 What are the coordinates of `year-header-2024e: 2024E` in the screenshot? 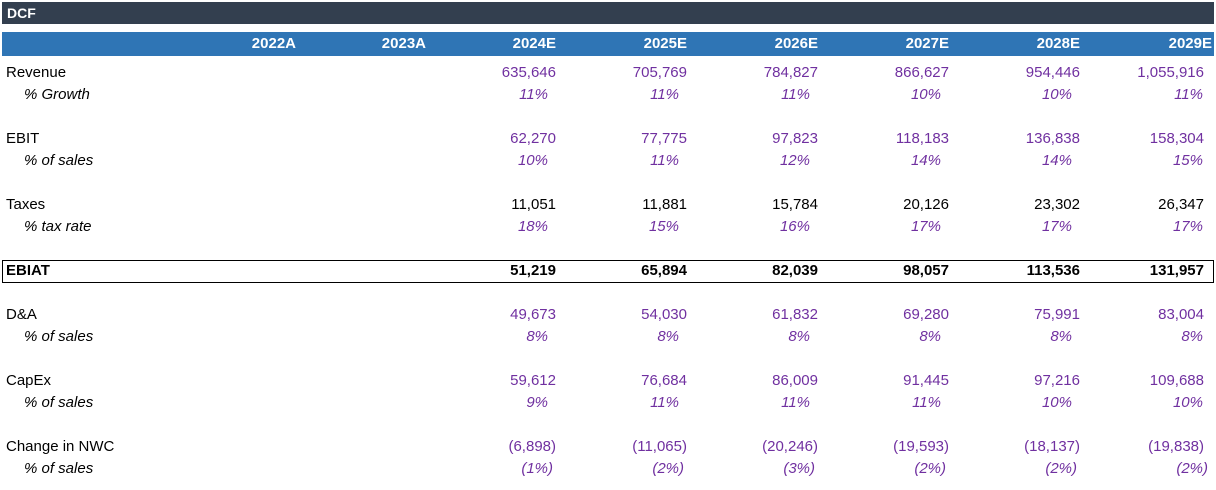 It's located at (534, 43).